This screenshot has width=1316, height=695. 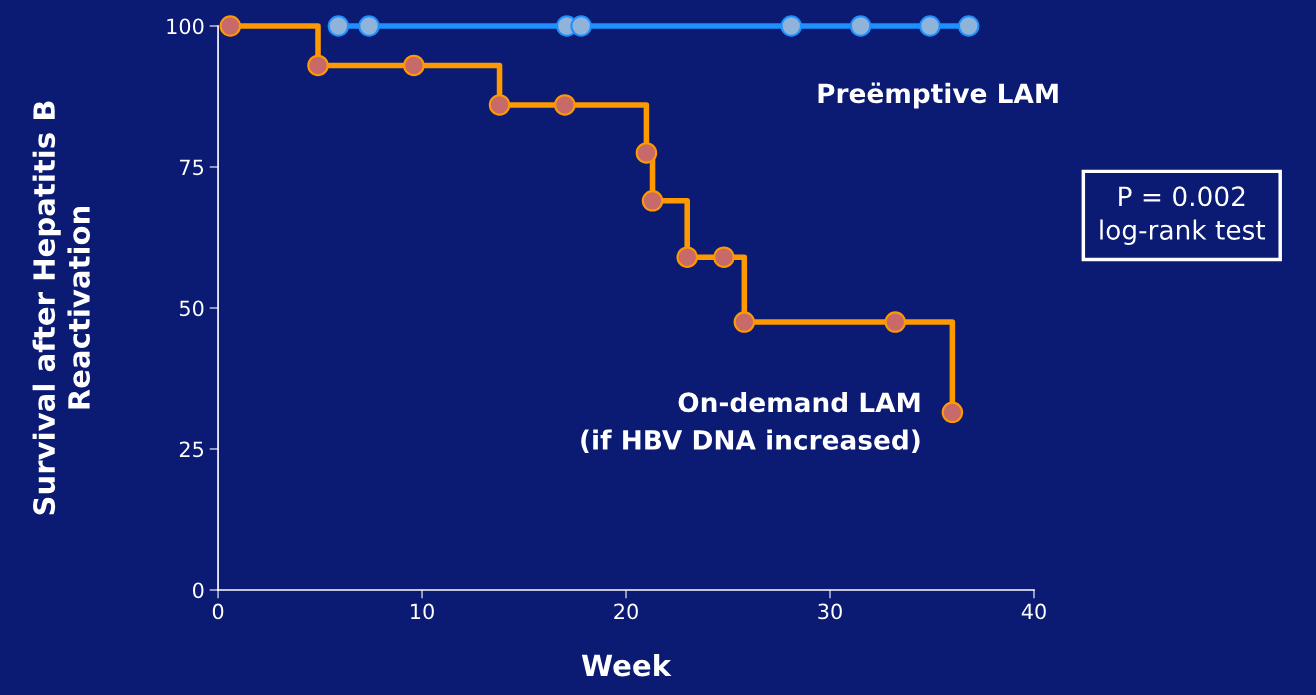 I want to click on y-tick-label: 100, so click(x=185, y=26).